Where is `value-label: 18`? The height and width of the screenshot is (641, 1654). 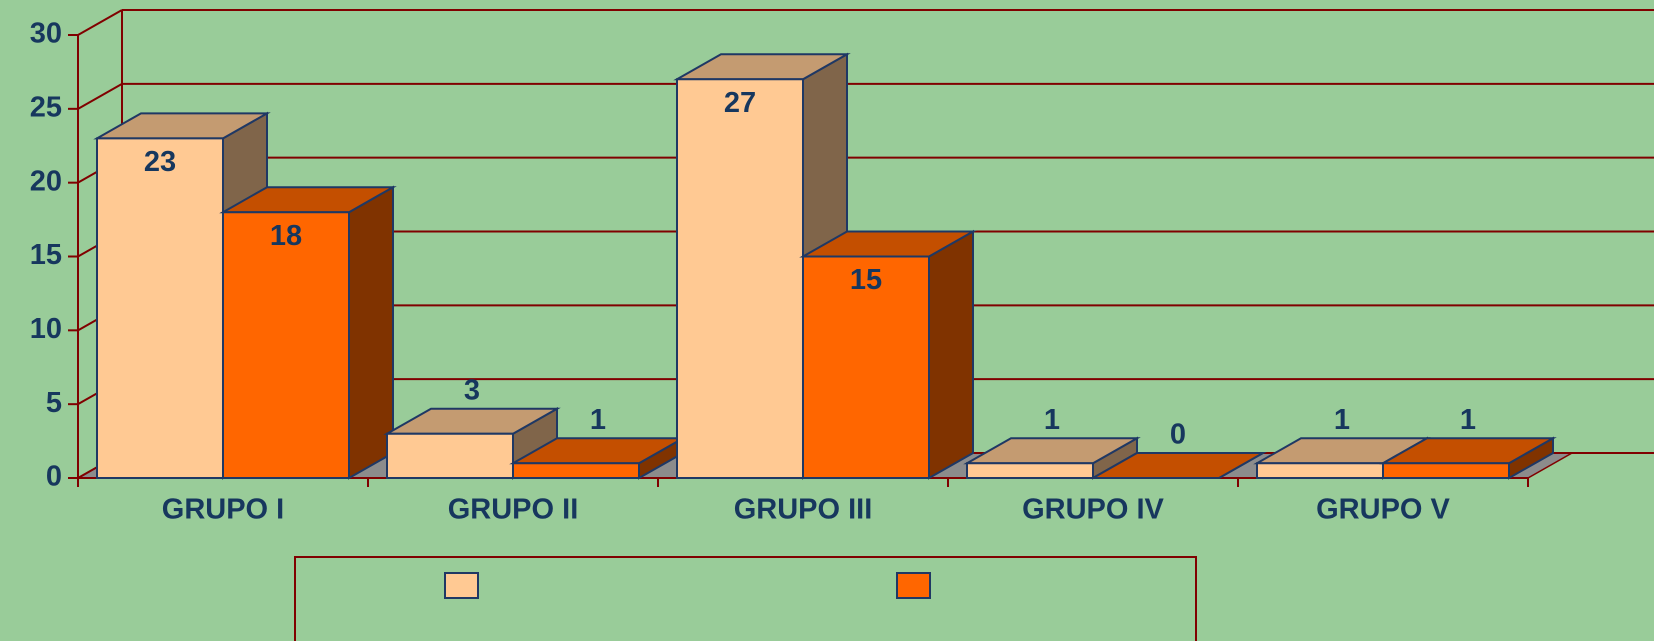
value-label: 18 is located at coordinates (286, 236).